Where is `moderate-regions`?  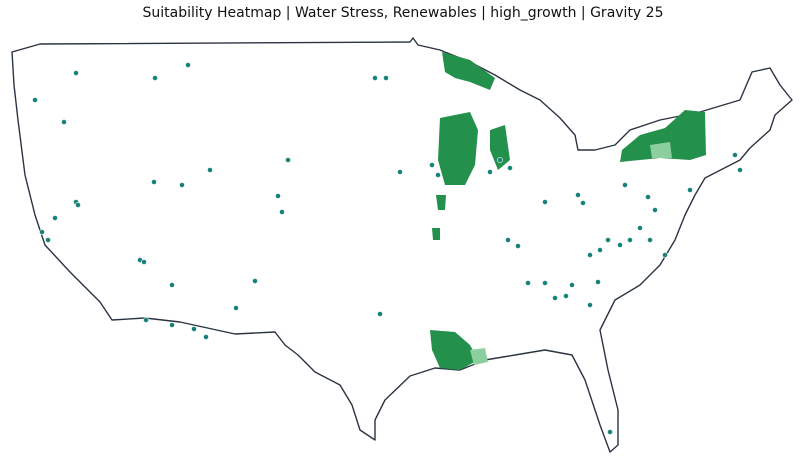 moderate-regions is located at coordinates (571, 253).